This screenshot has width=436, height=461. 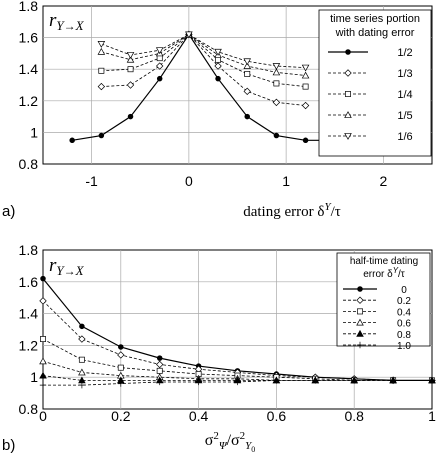 I want to click on legend-item: 1/5, so click(x=370, y=116).